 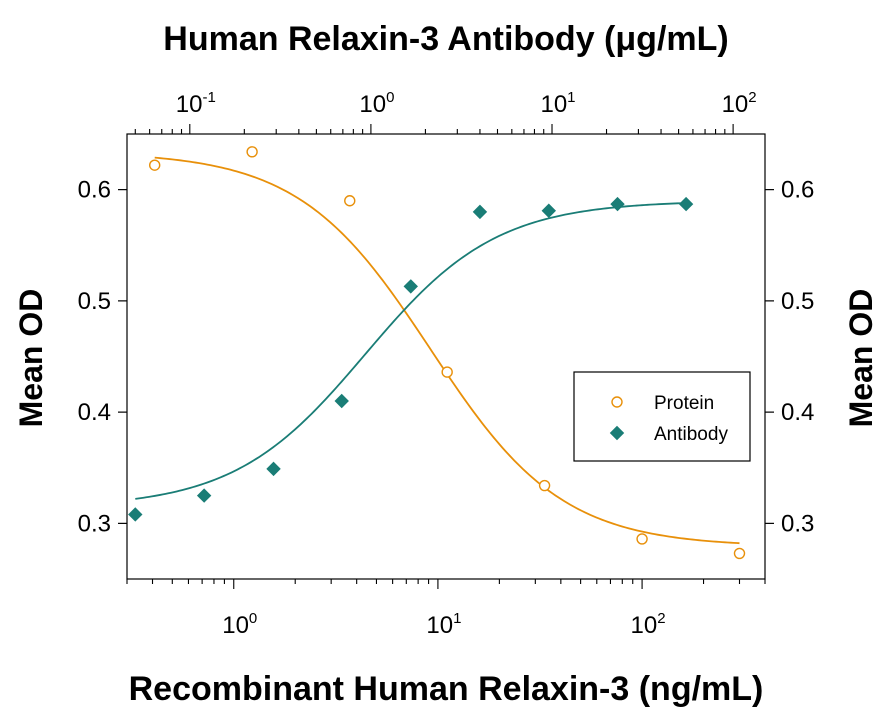 What do you see at coordinates (861, 358) in the screenshot?
I see `y-axis-label-right: Mean OD` at bounding box center [861, 358].